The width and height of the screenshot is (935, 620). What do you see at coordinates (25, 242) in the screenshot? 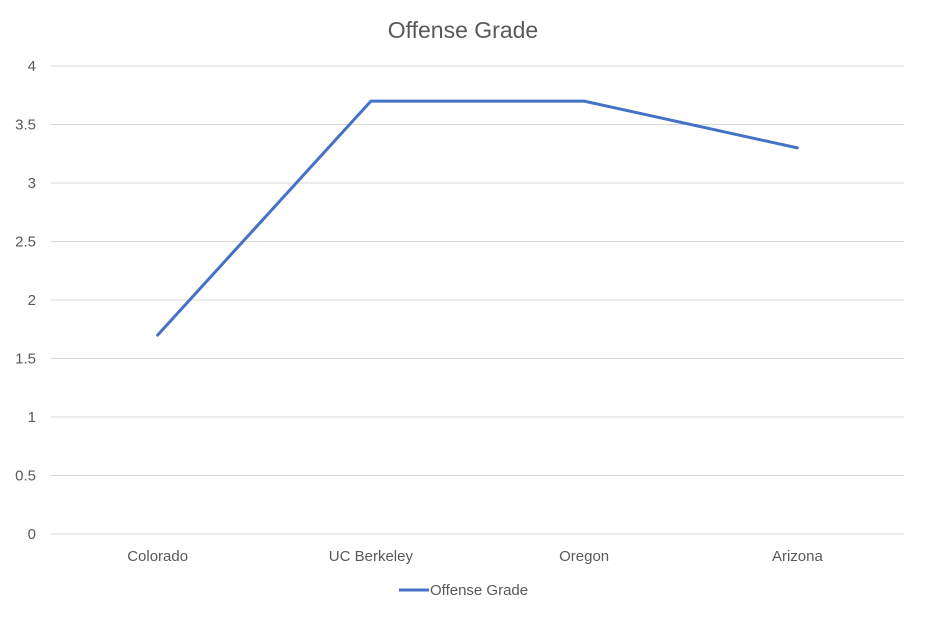
I see `y-tick-label: 2.5` at bounding box center [25, 242].